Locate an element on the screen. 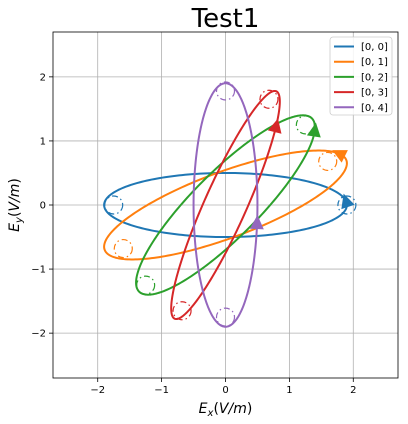  x-tick-label: 0 is located at coordinates (225, 390).